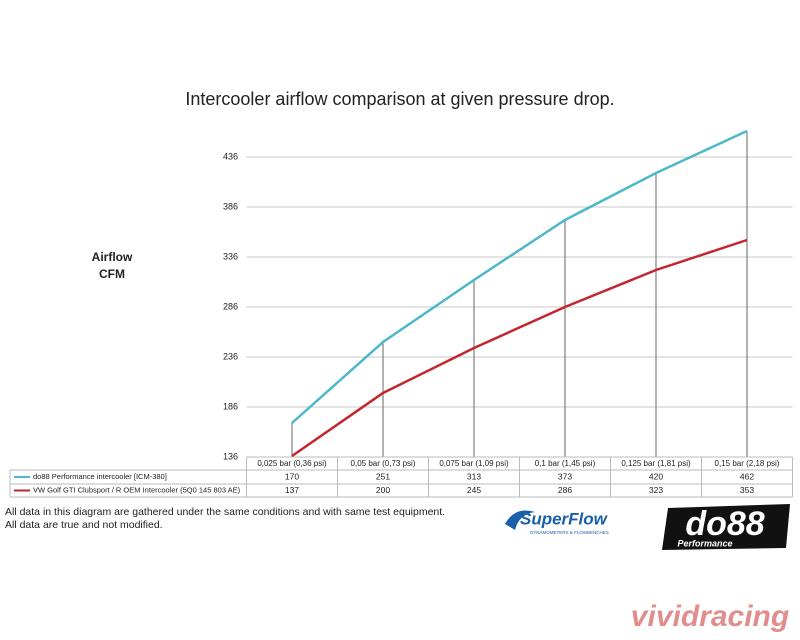  Describe the element at coordinates (565, 476) in the screenshot. I see `table-value: 373` at that location.